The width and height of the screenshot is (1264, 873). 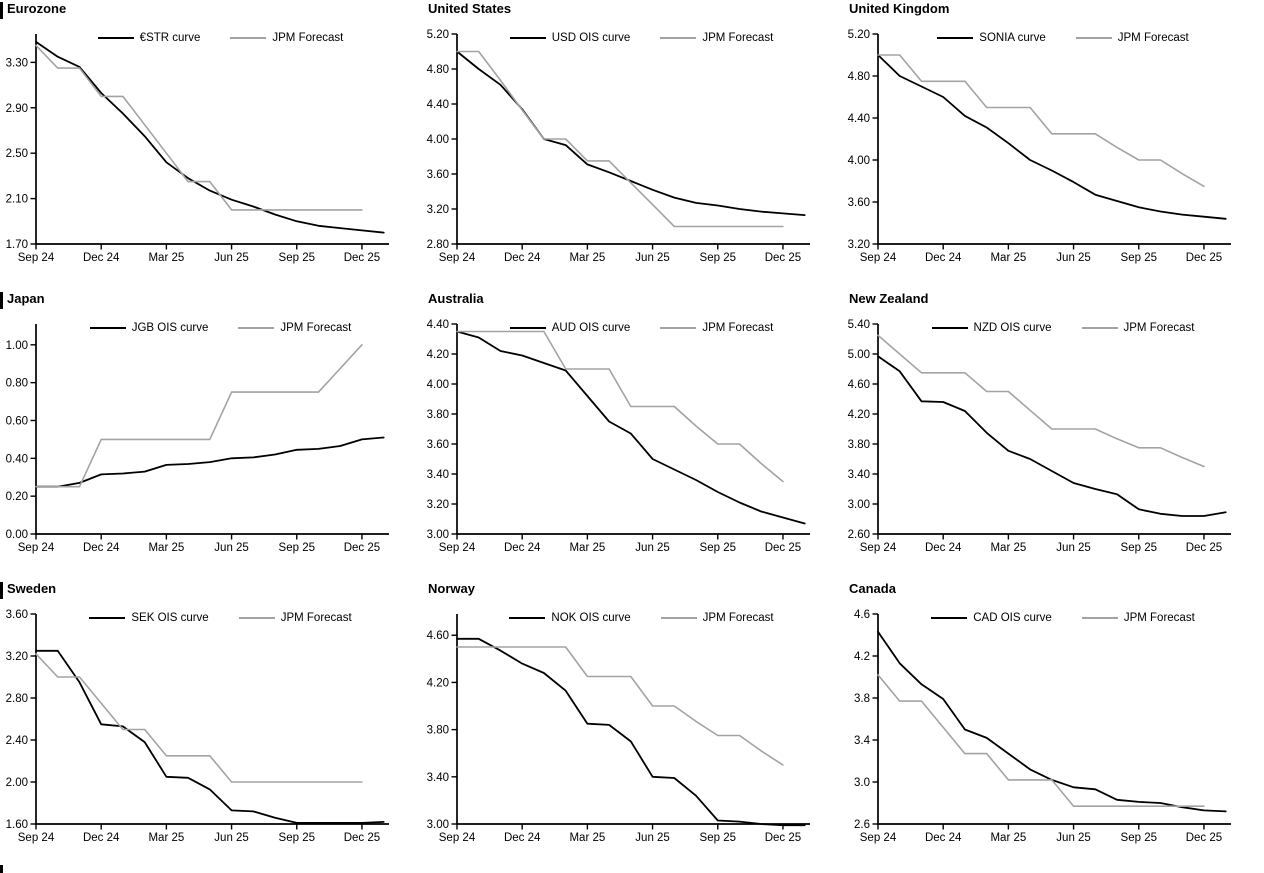 I want to click on chart-title: United States, so click(x=470, y=8).